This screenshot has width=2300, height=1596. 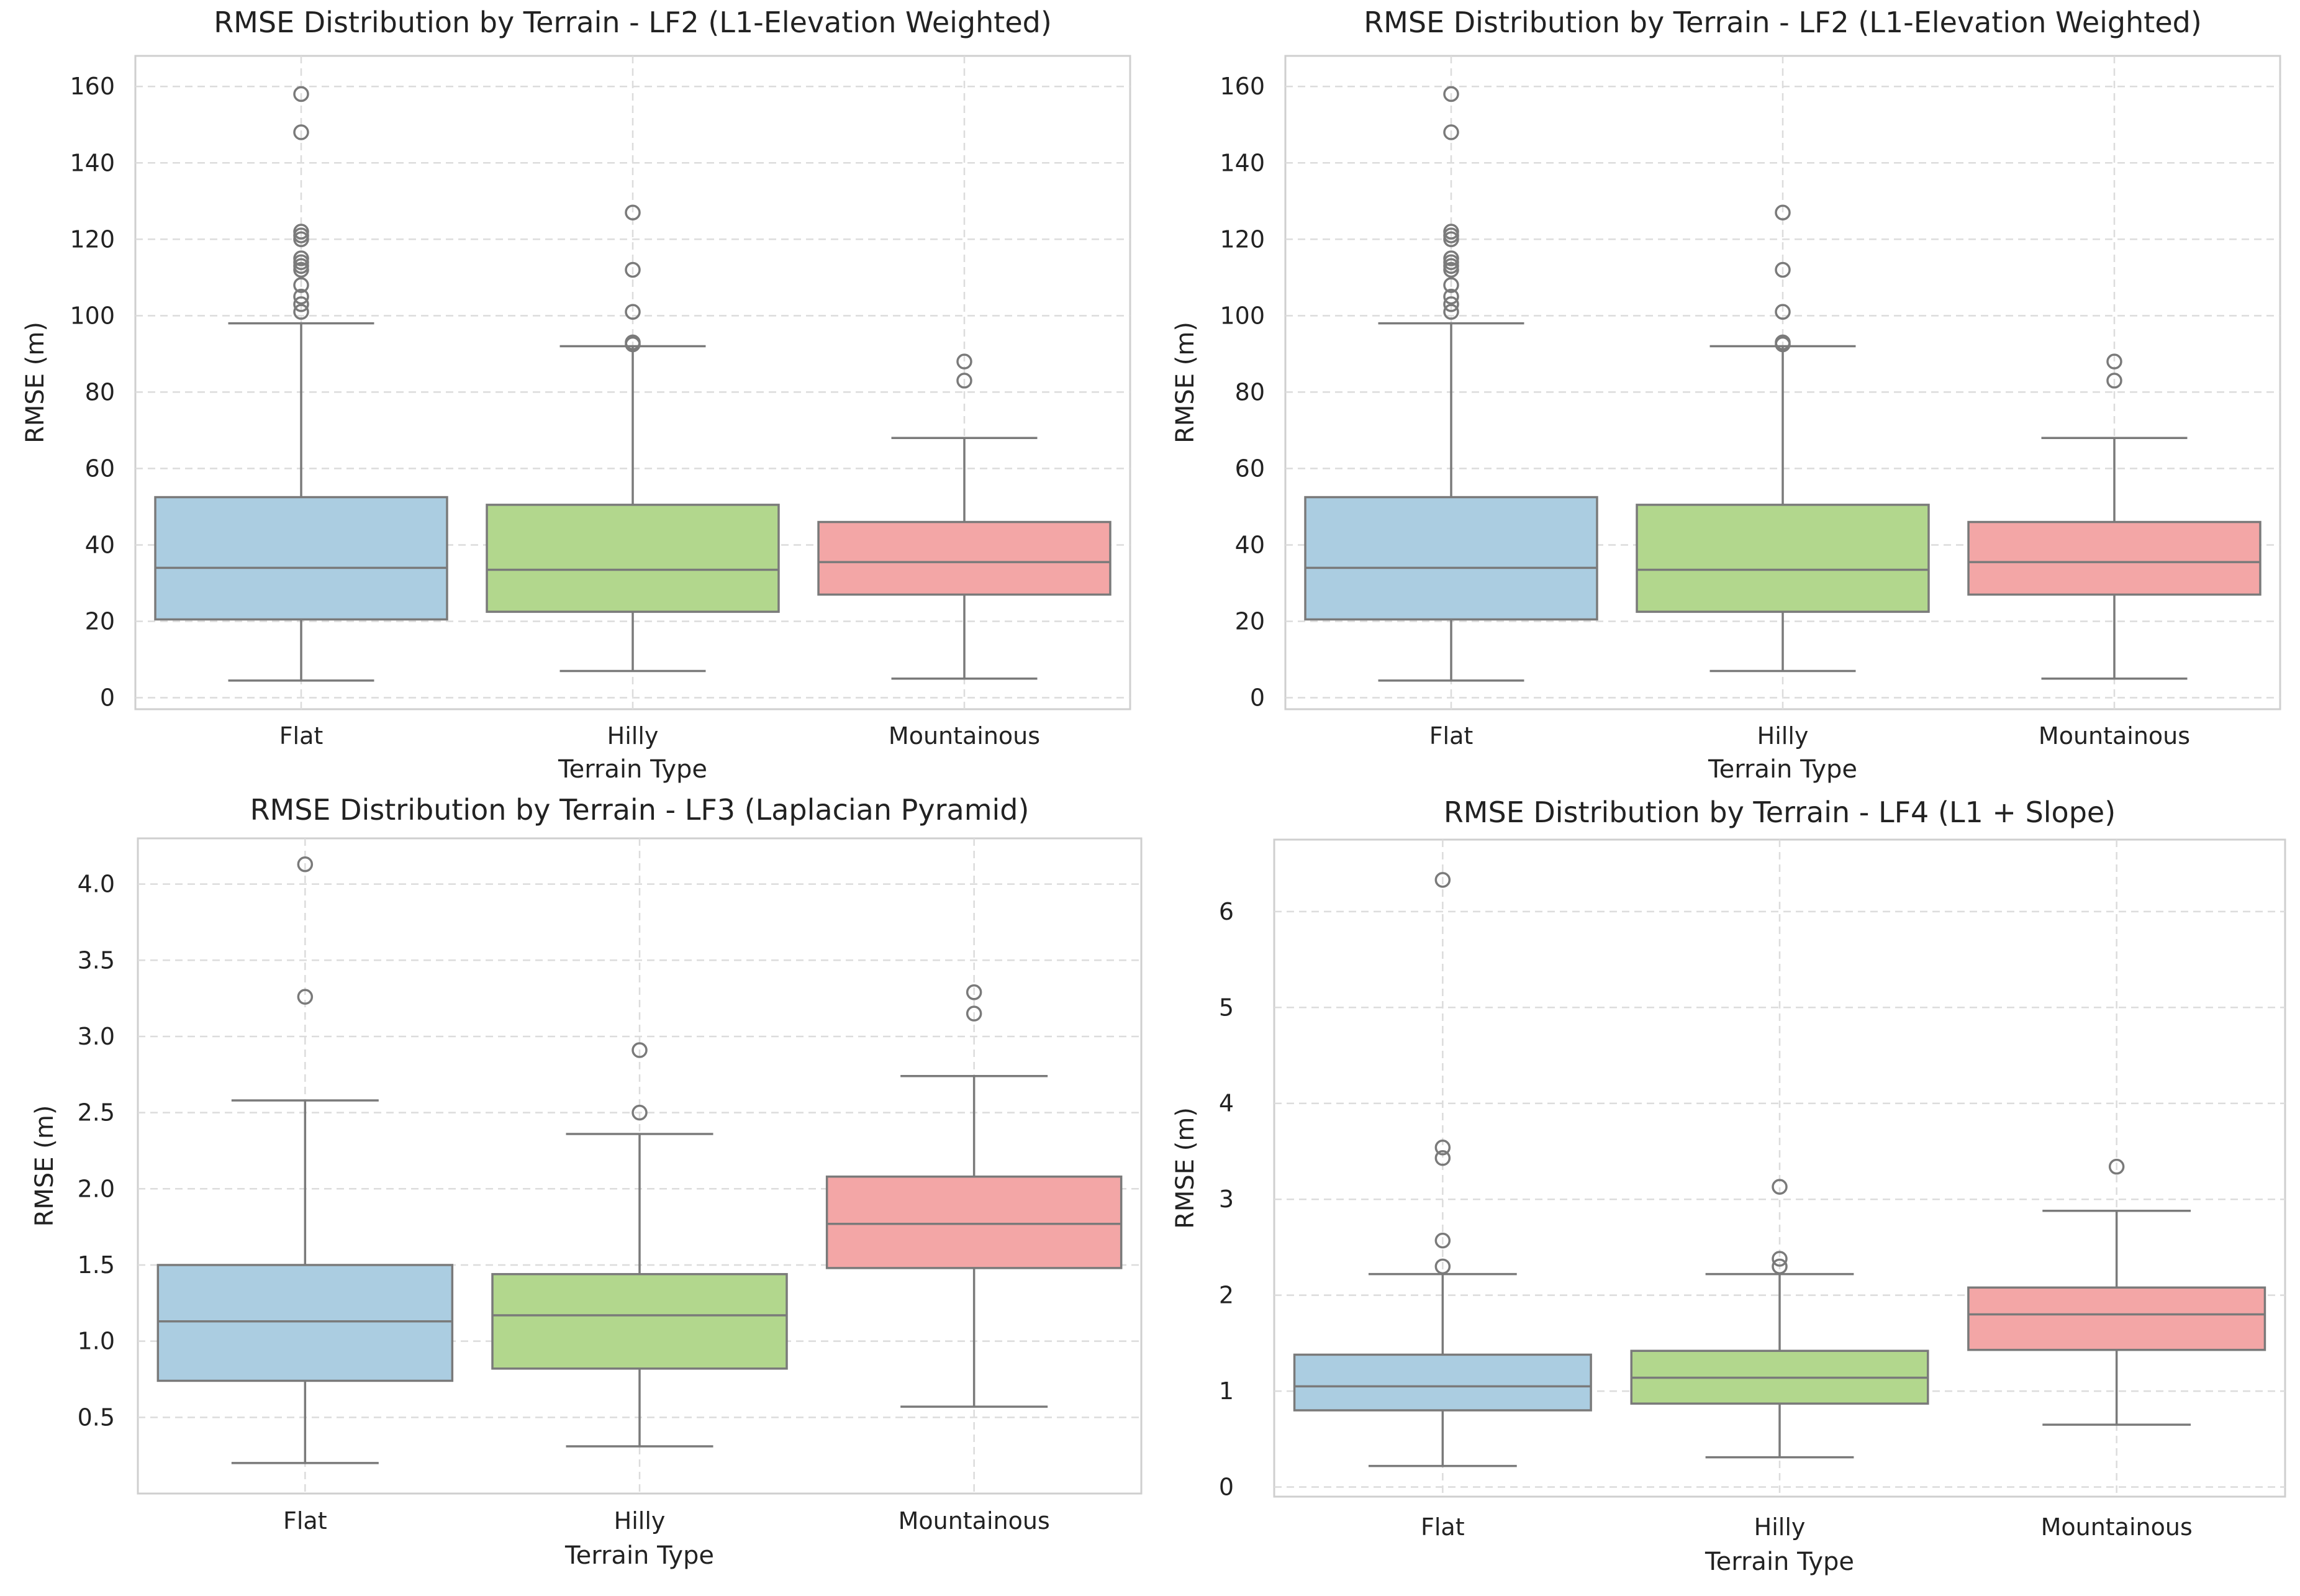 I want to click on y-tick-label: 6, so click(x=1226, y=911).